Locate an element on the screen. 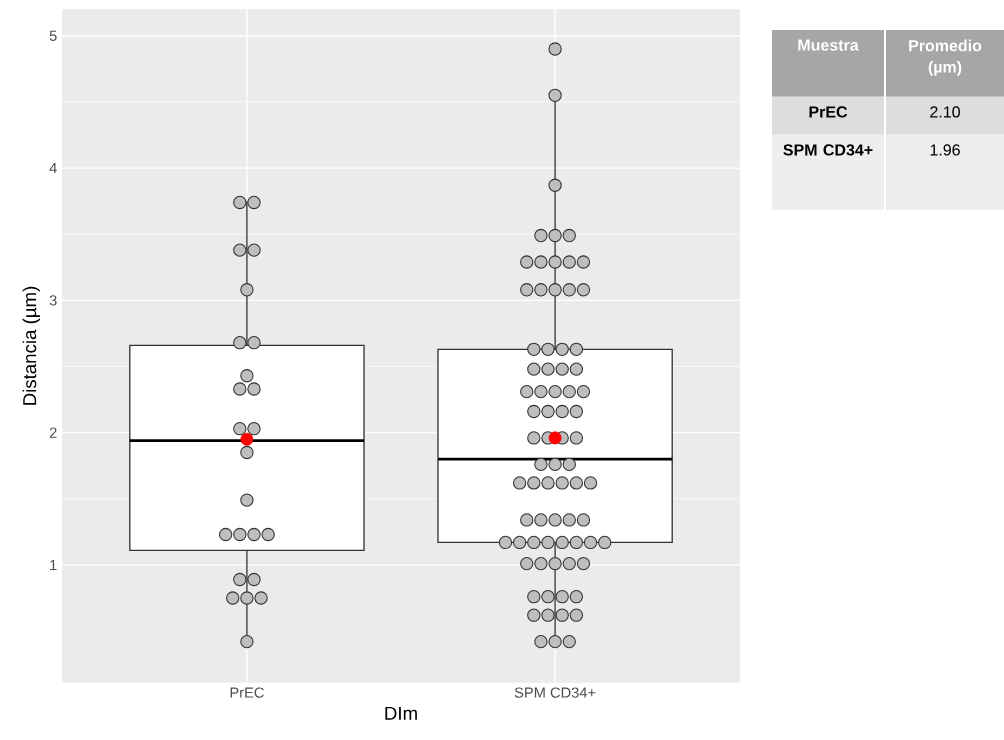 Image resolution: width=1004 pixels, height=740 pixels. y-tick-label: 4 is located at coordinates (53, 168).